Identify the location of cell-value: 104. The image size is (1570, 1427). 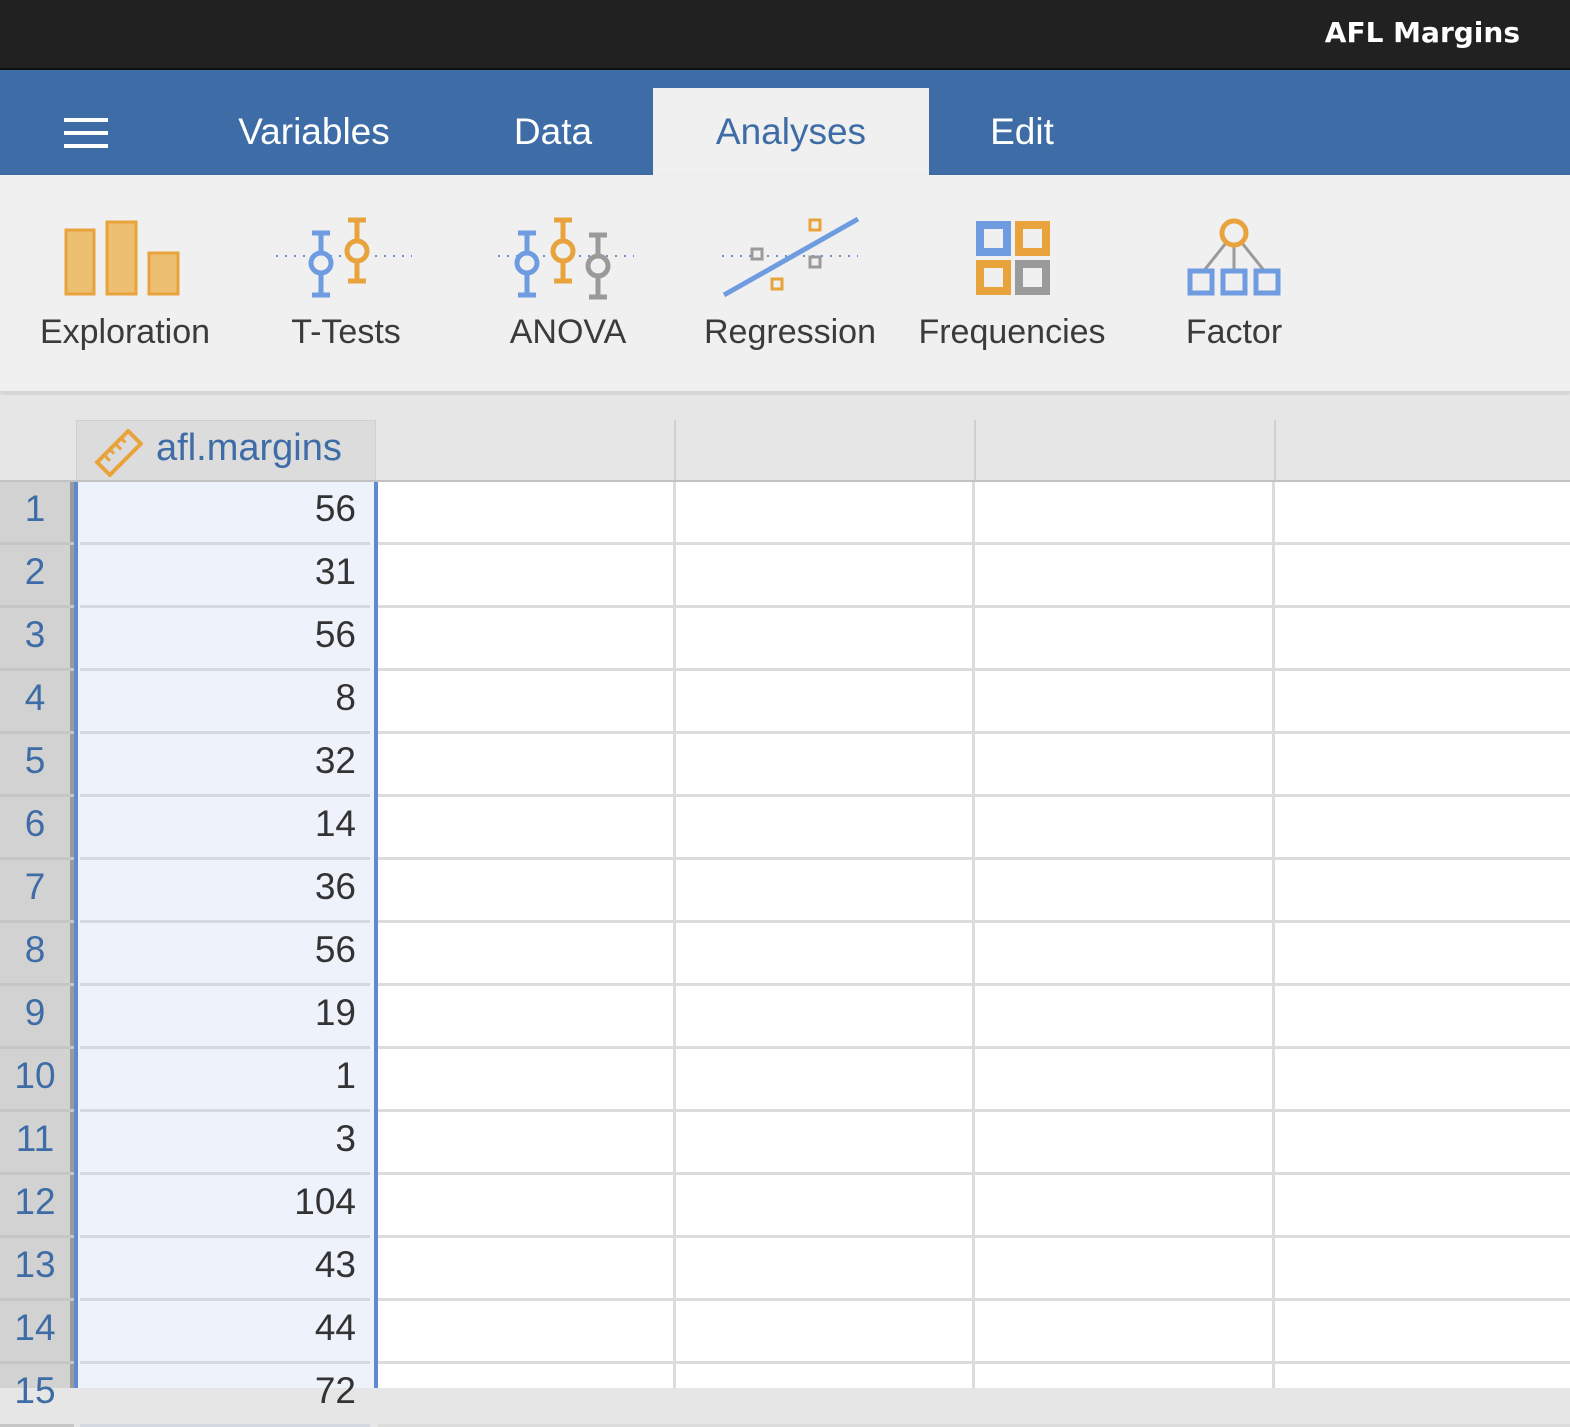
(325, 1201).